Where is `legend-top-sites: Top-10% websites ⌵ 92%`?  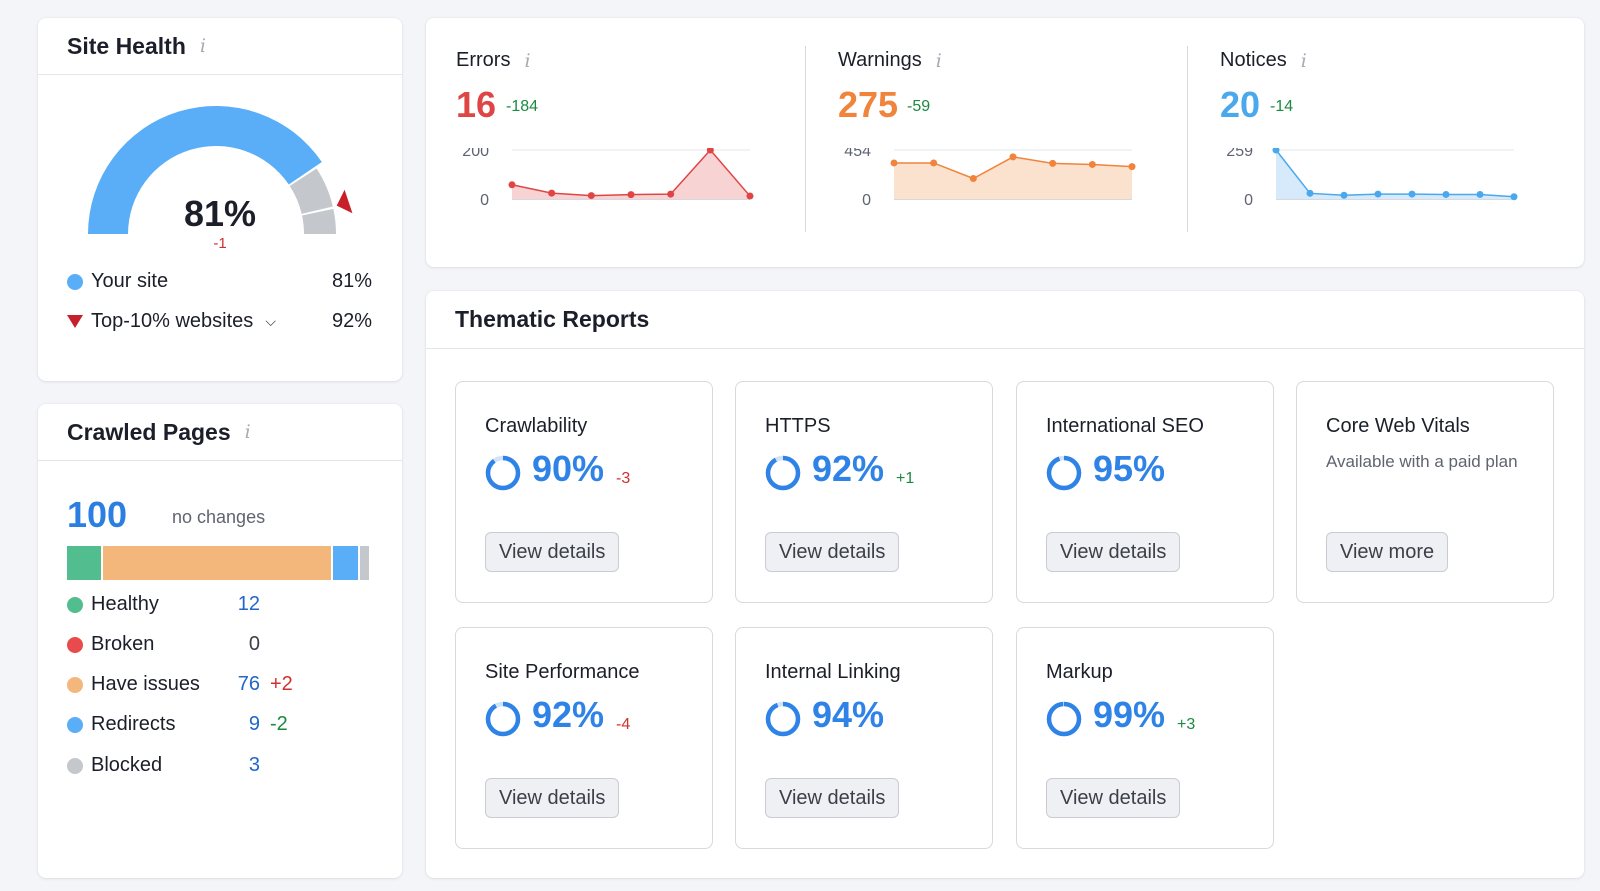
legend-top-sites: Top-10% websites ⌵ 92% is located at coordinates (219, 321).